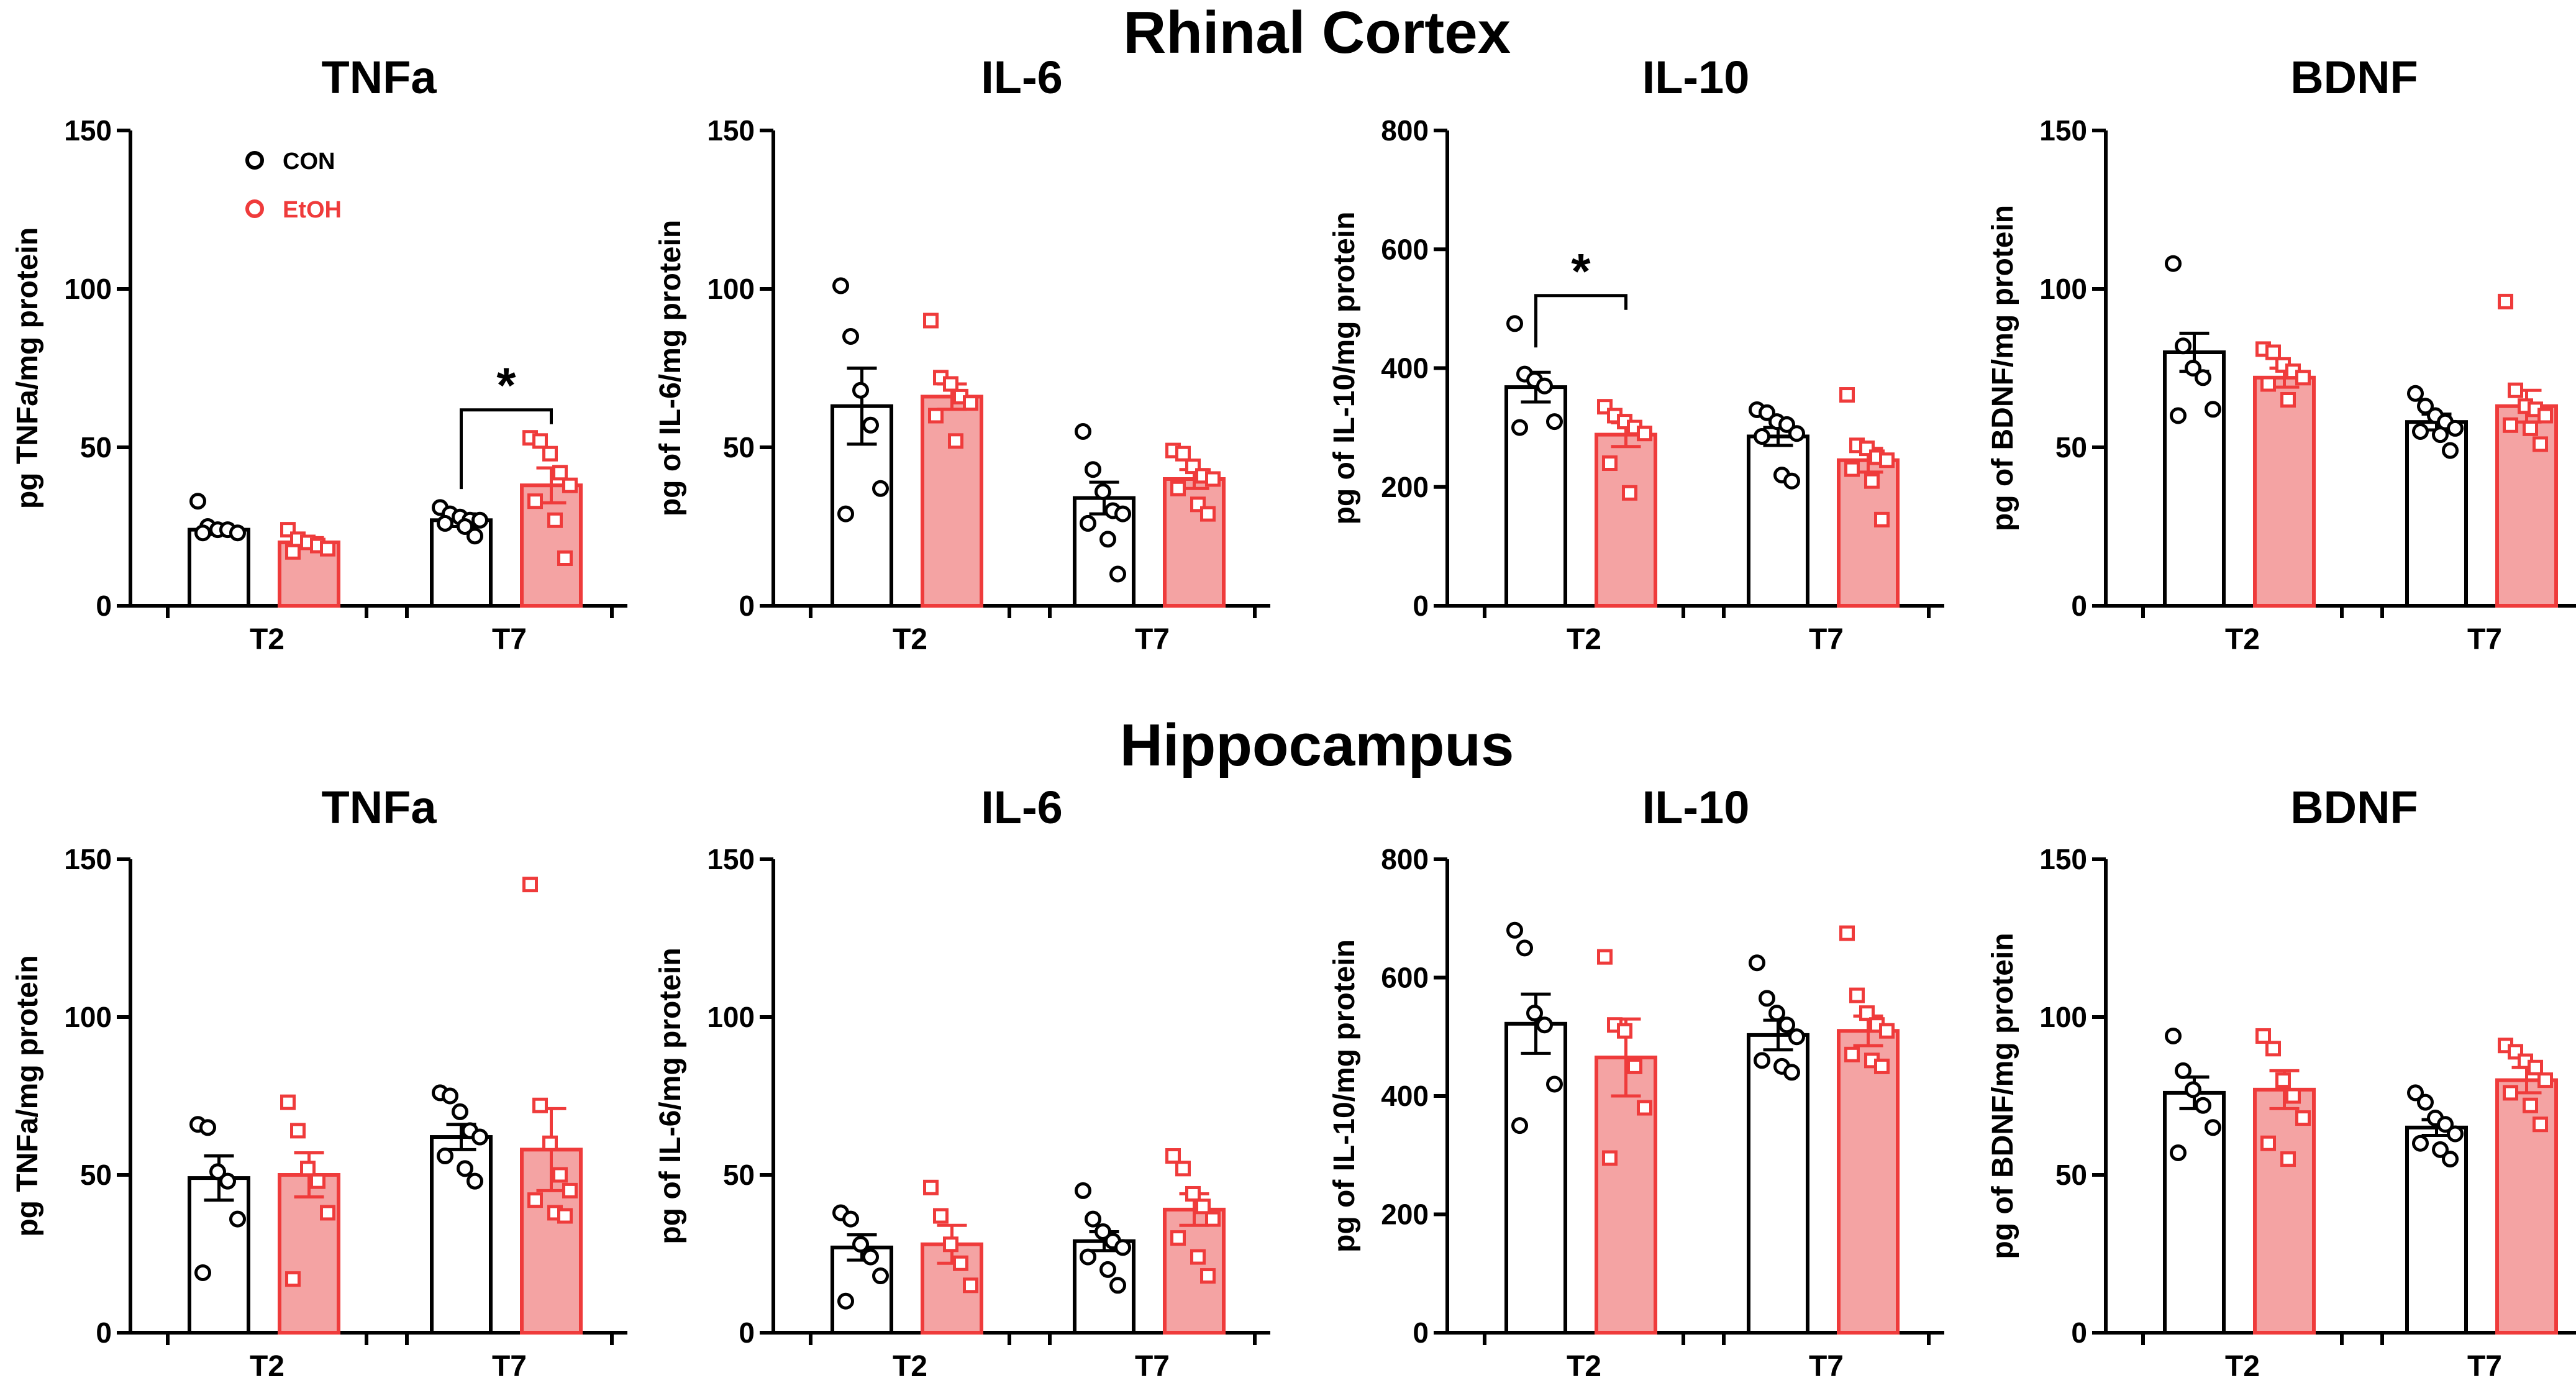 The width and height of the screenshot is (2576, 1383). I want to click on panel-title: TNFa, so click(379, 77).